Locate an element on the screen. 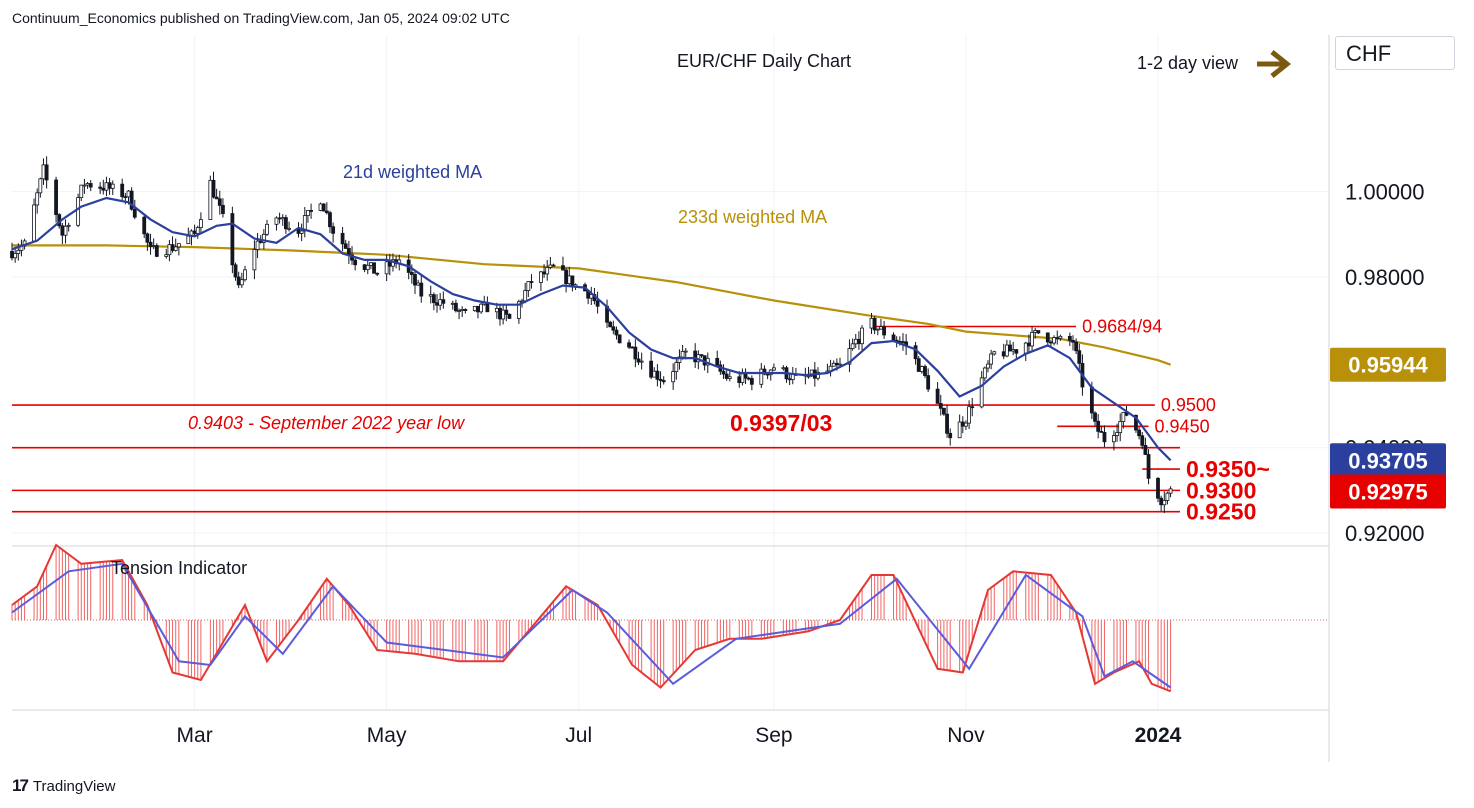  level-line-group: 0.9500 is located at coordinates (614, 405).